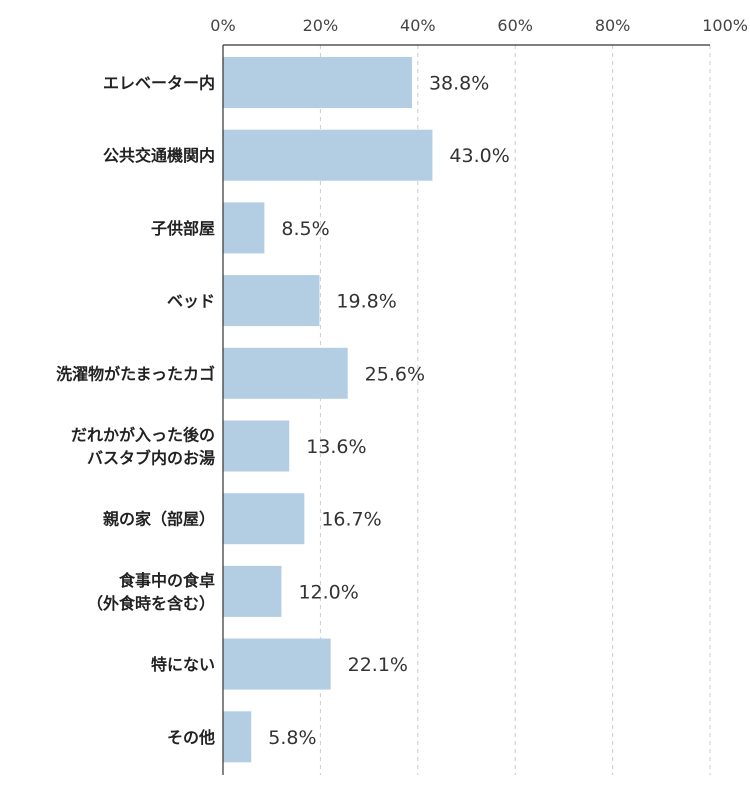 Image resolution: width=750 pixels, height=801 pixels. Describe the element at coordinates (366, 302) in the screenshot. I see `data-label: 19.8%` at that location.